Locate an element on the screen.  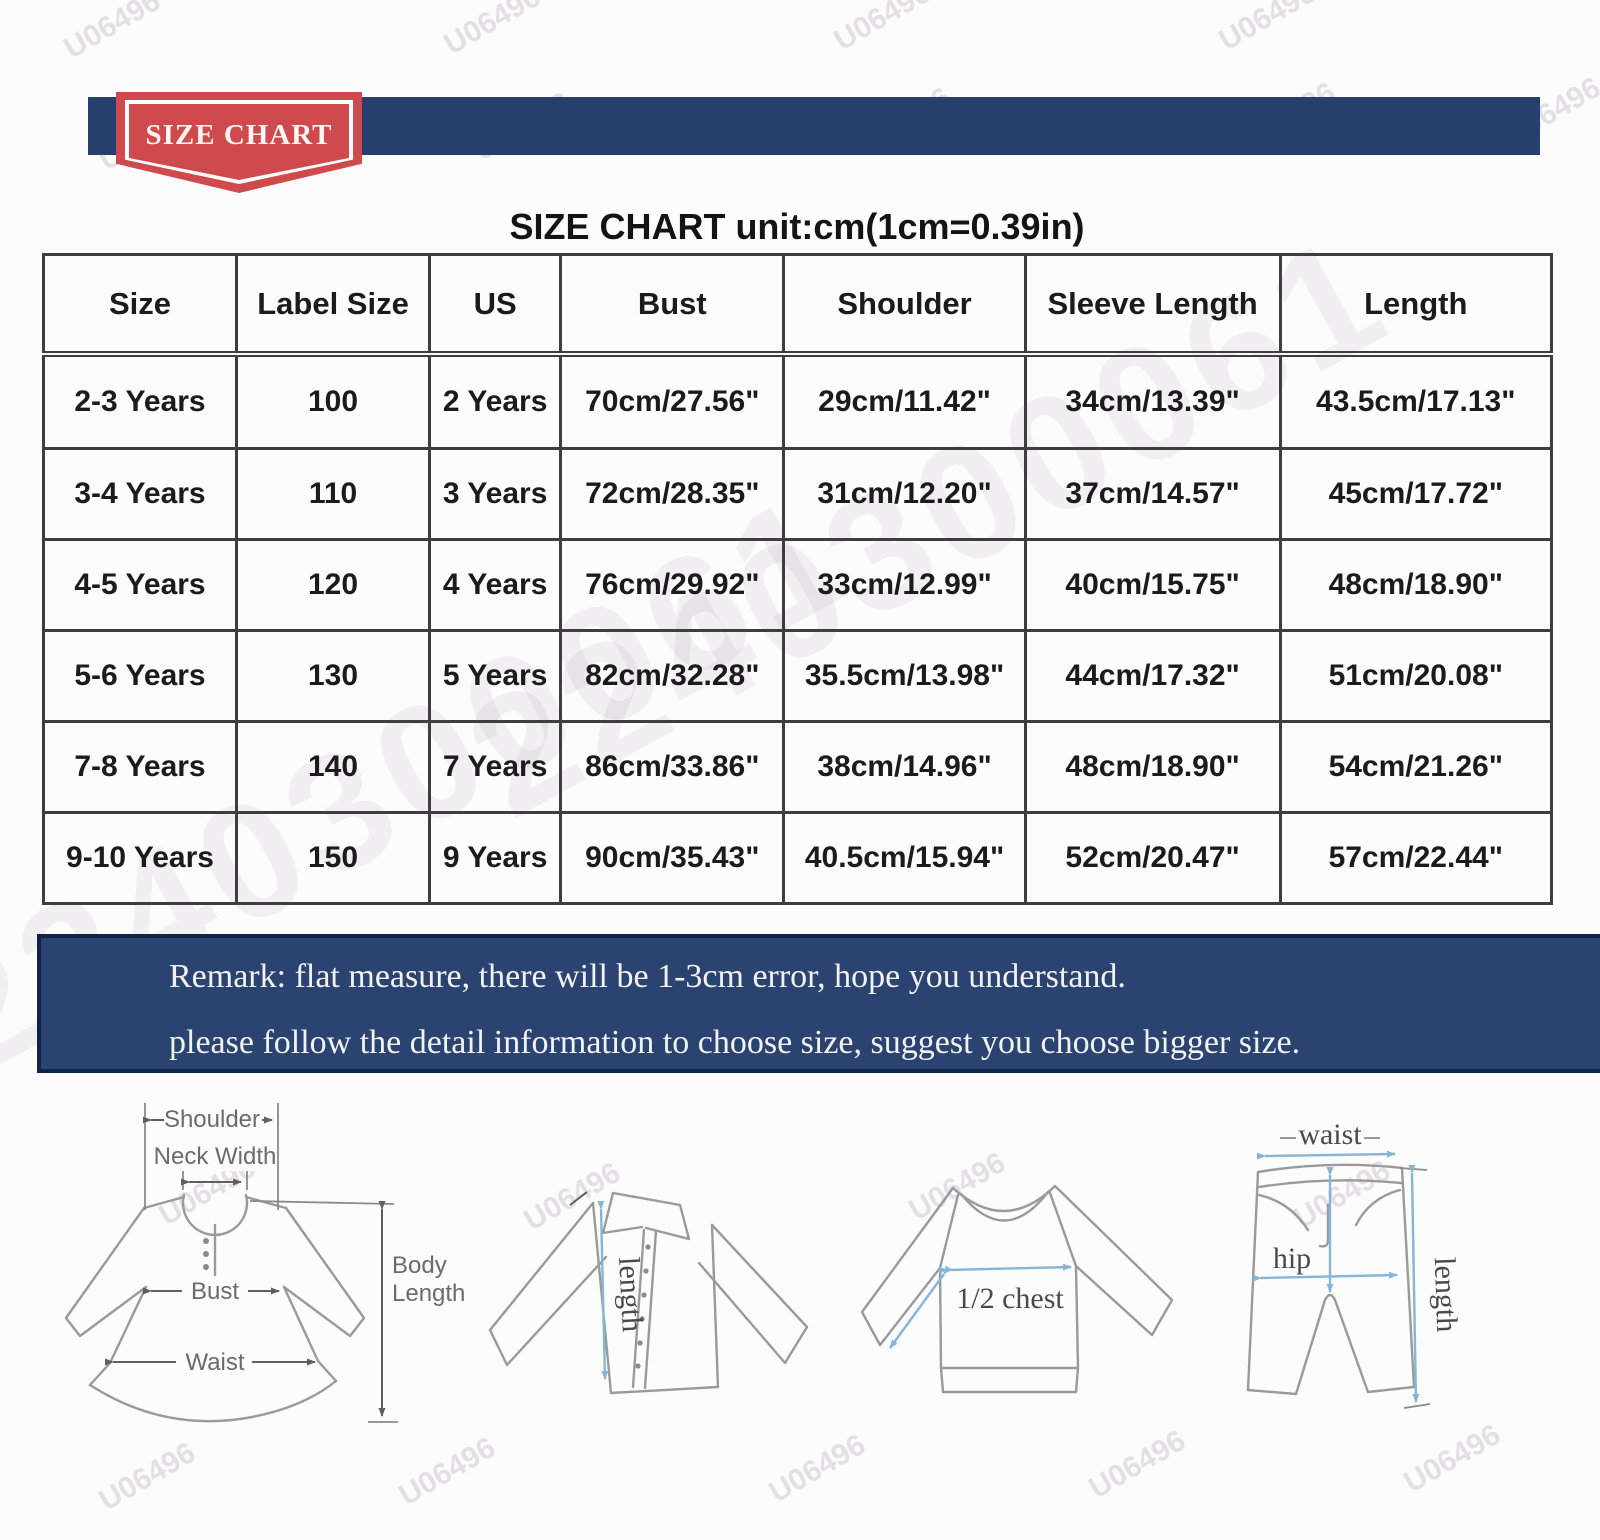
table-cell: 76cm/29.92" is located at coordinates (672, 585).